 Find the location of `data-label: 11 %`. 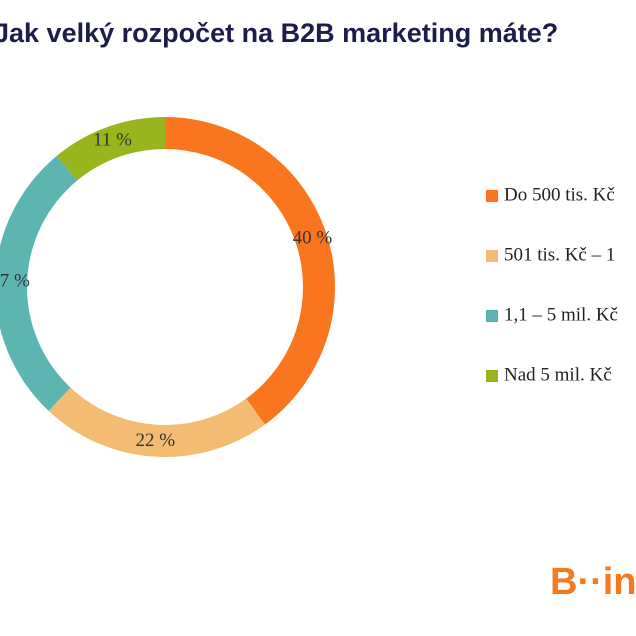

data-label: 11 % is located at coordinates (112, 140).